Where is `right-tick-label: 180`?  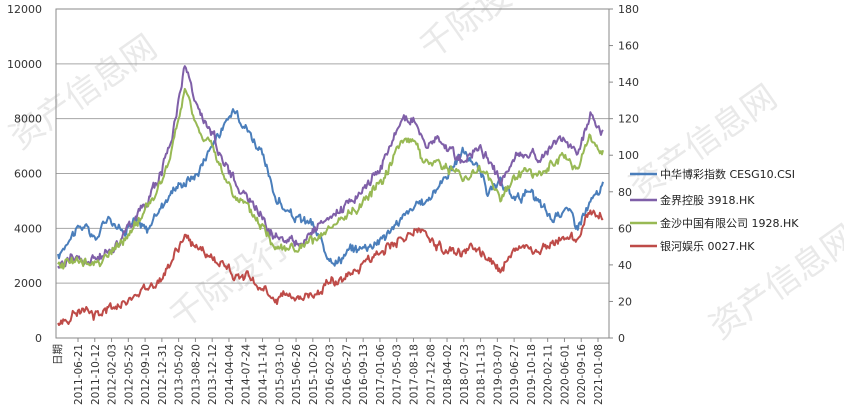
right-tick-label: 180 is located at coordinates (628, 9).